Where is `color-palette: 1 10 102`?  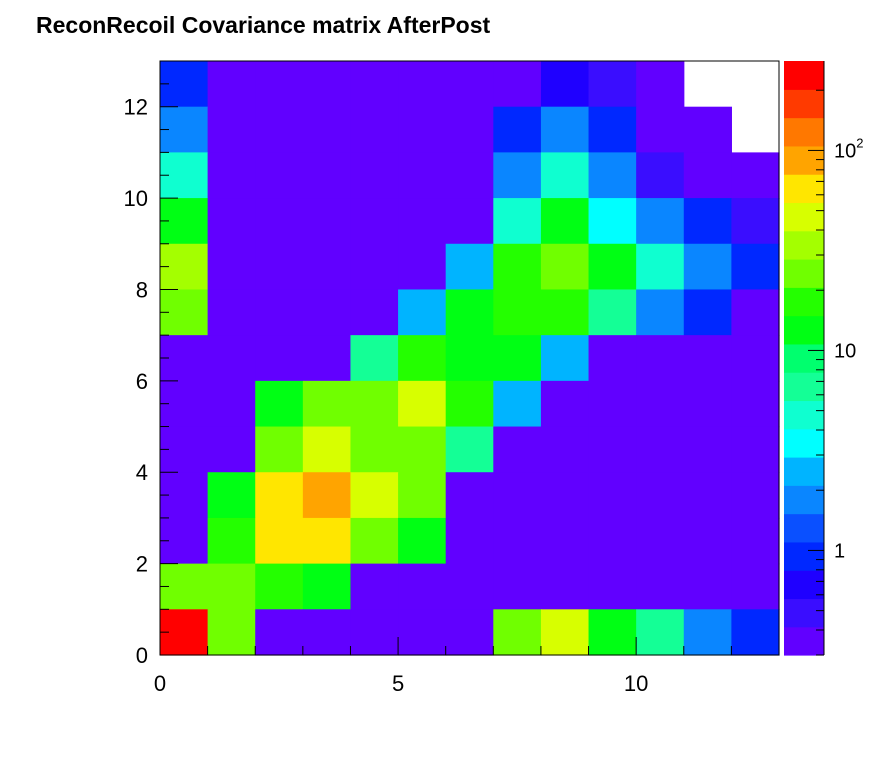 color-palette: 1 10 102 is located at coordinates (823, 358).